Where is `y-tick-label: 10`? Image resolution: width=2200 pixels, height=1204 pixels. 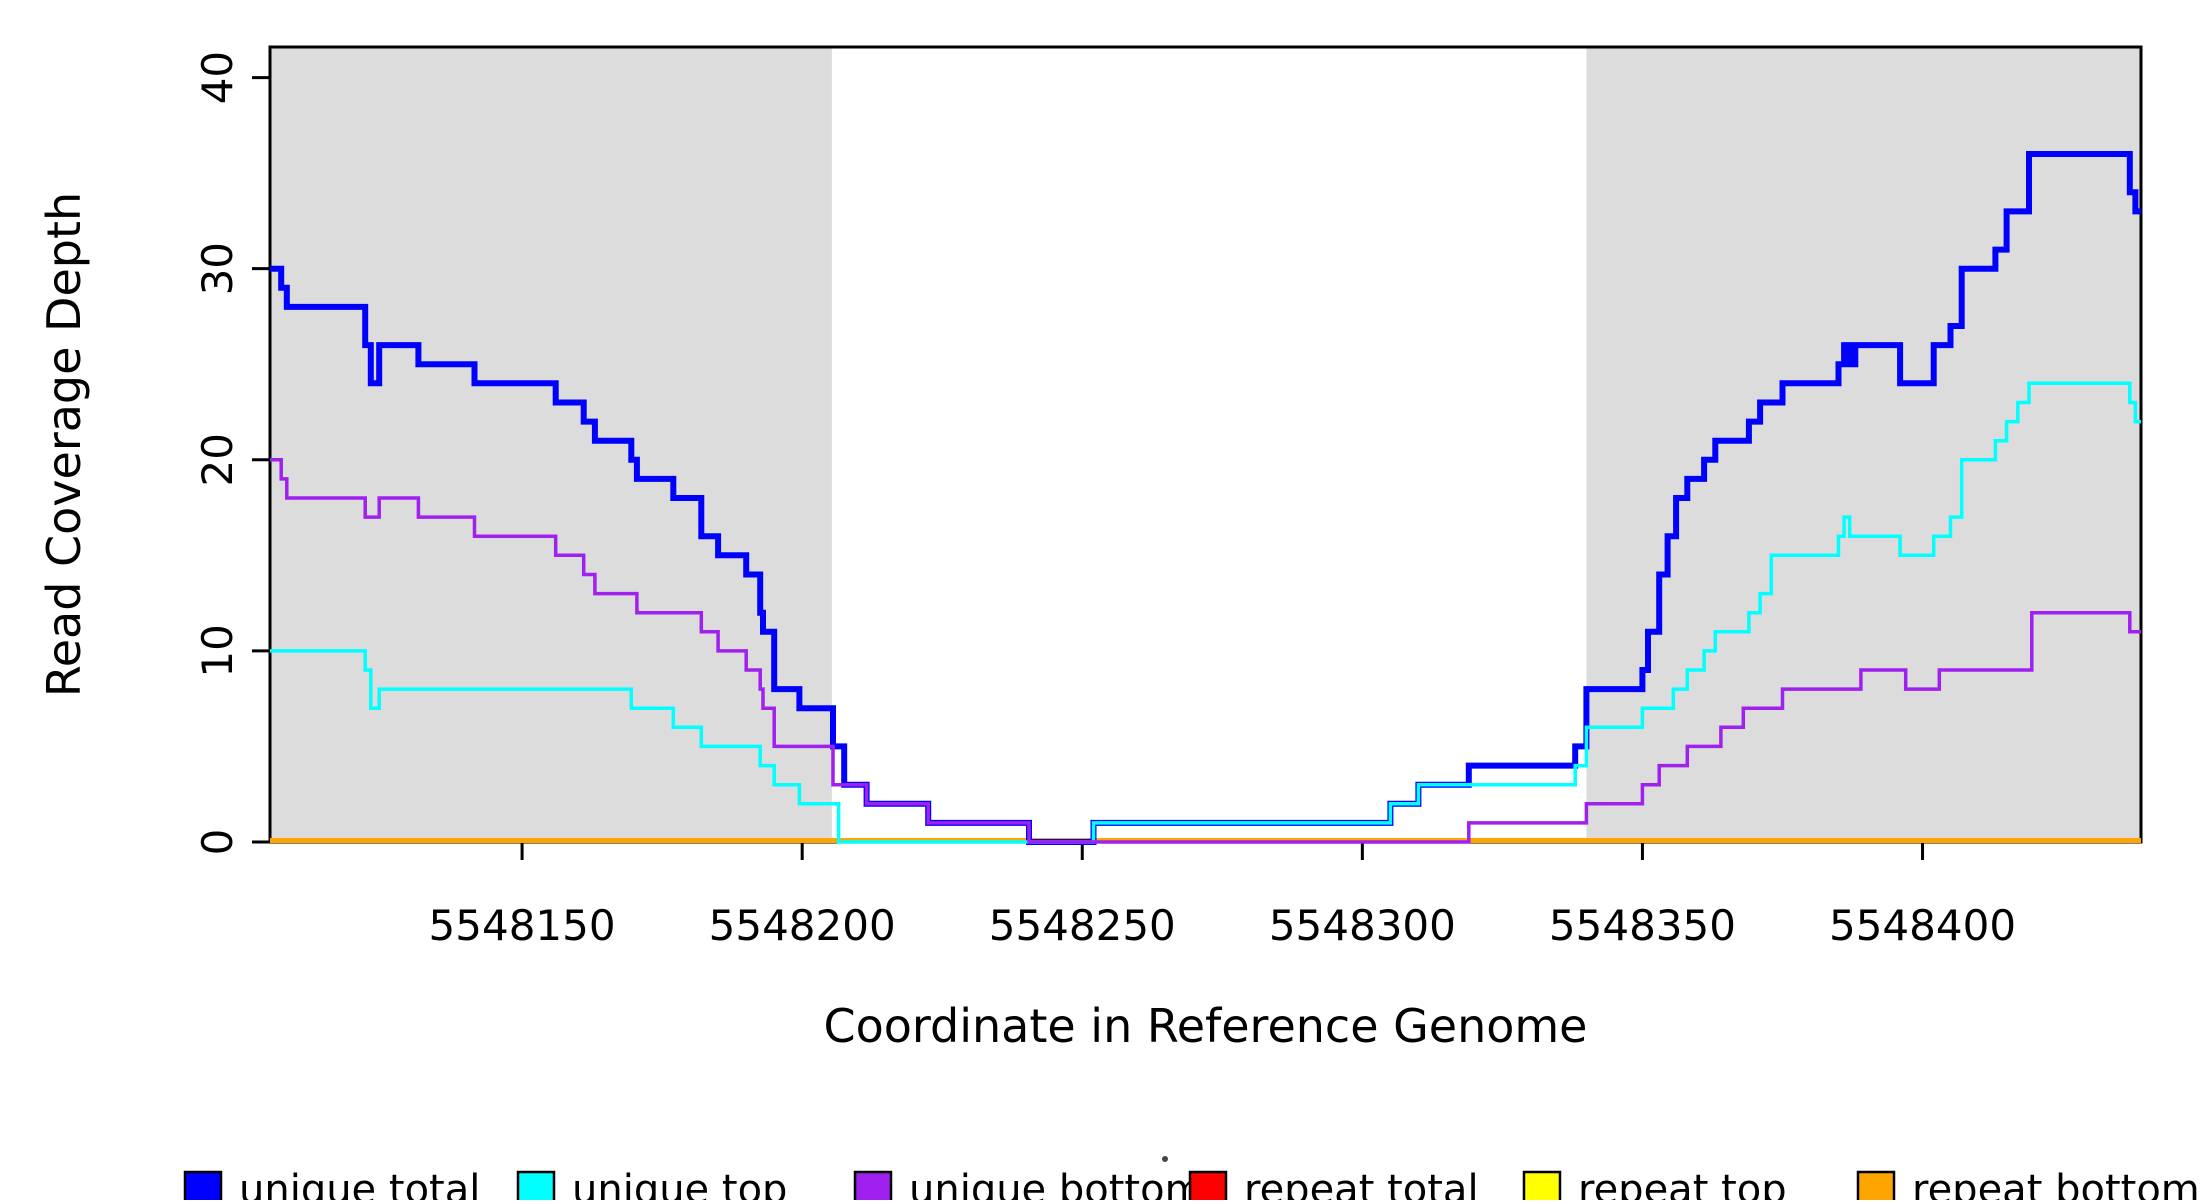
y-tick-label: 10 is located at coordinates (217, 650).